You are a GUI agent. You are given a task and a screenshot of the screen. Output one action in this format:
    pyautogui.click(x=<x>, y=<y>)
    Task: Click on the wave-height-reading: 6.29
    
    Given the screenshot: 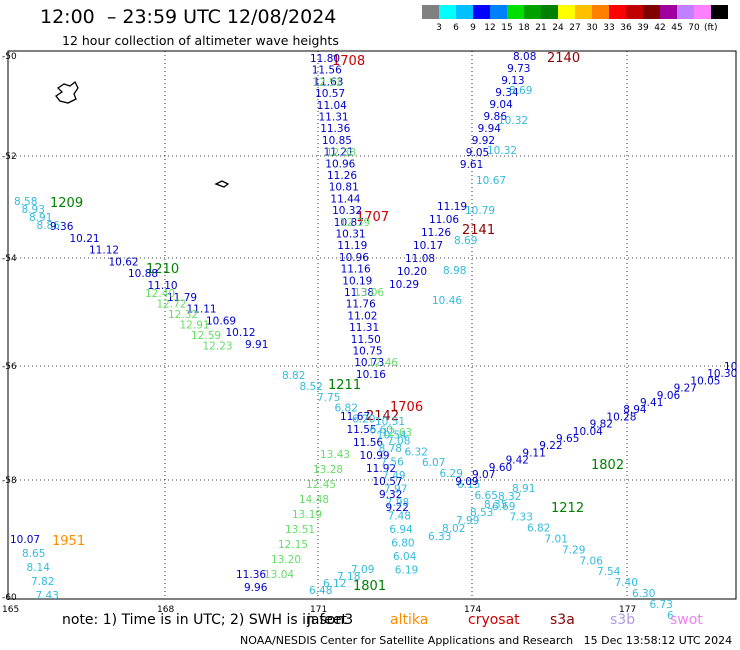 What is the action you would take?
    pyautogui.click(x=451, y=474)
    